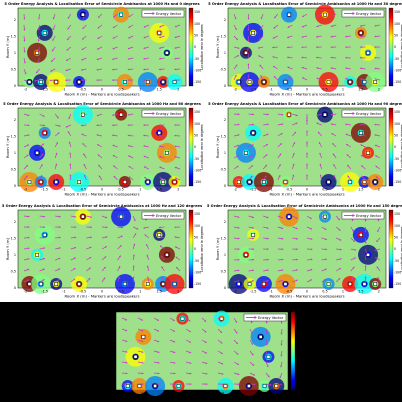 The width and height of the screenshot is (402, 402). Describe the element at coordinates (44, 90) in the screenshot. I see `x-tick-label: -1.5` at that location.